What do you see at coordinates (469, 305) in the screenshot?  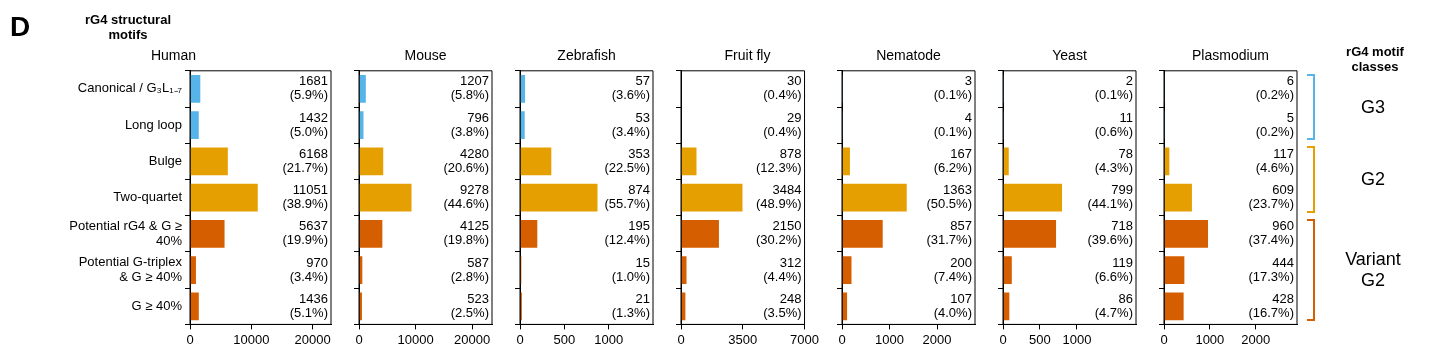 I see `data-label: 523 (2.5%)` at bounding box center [469, 305].